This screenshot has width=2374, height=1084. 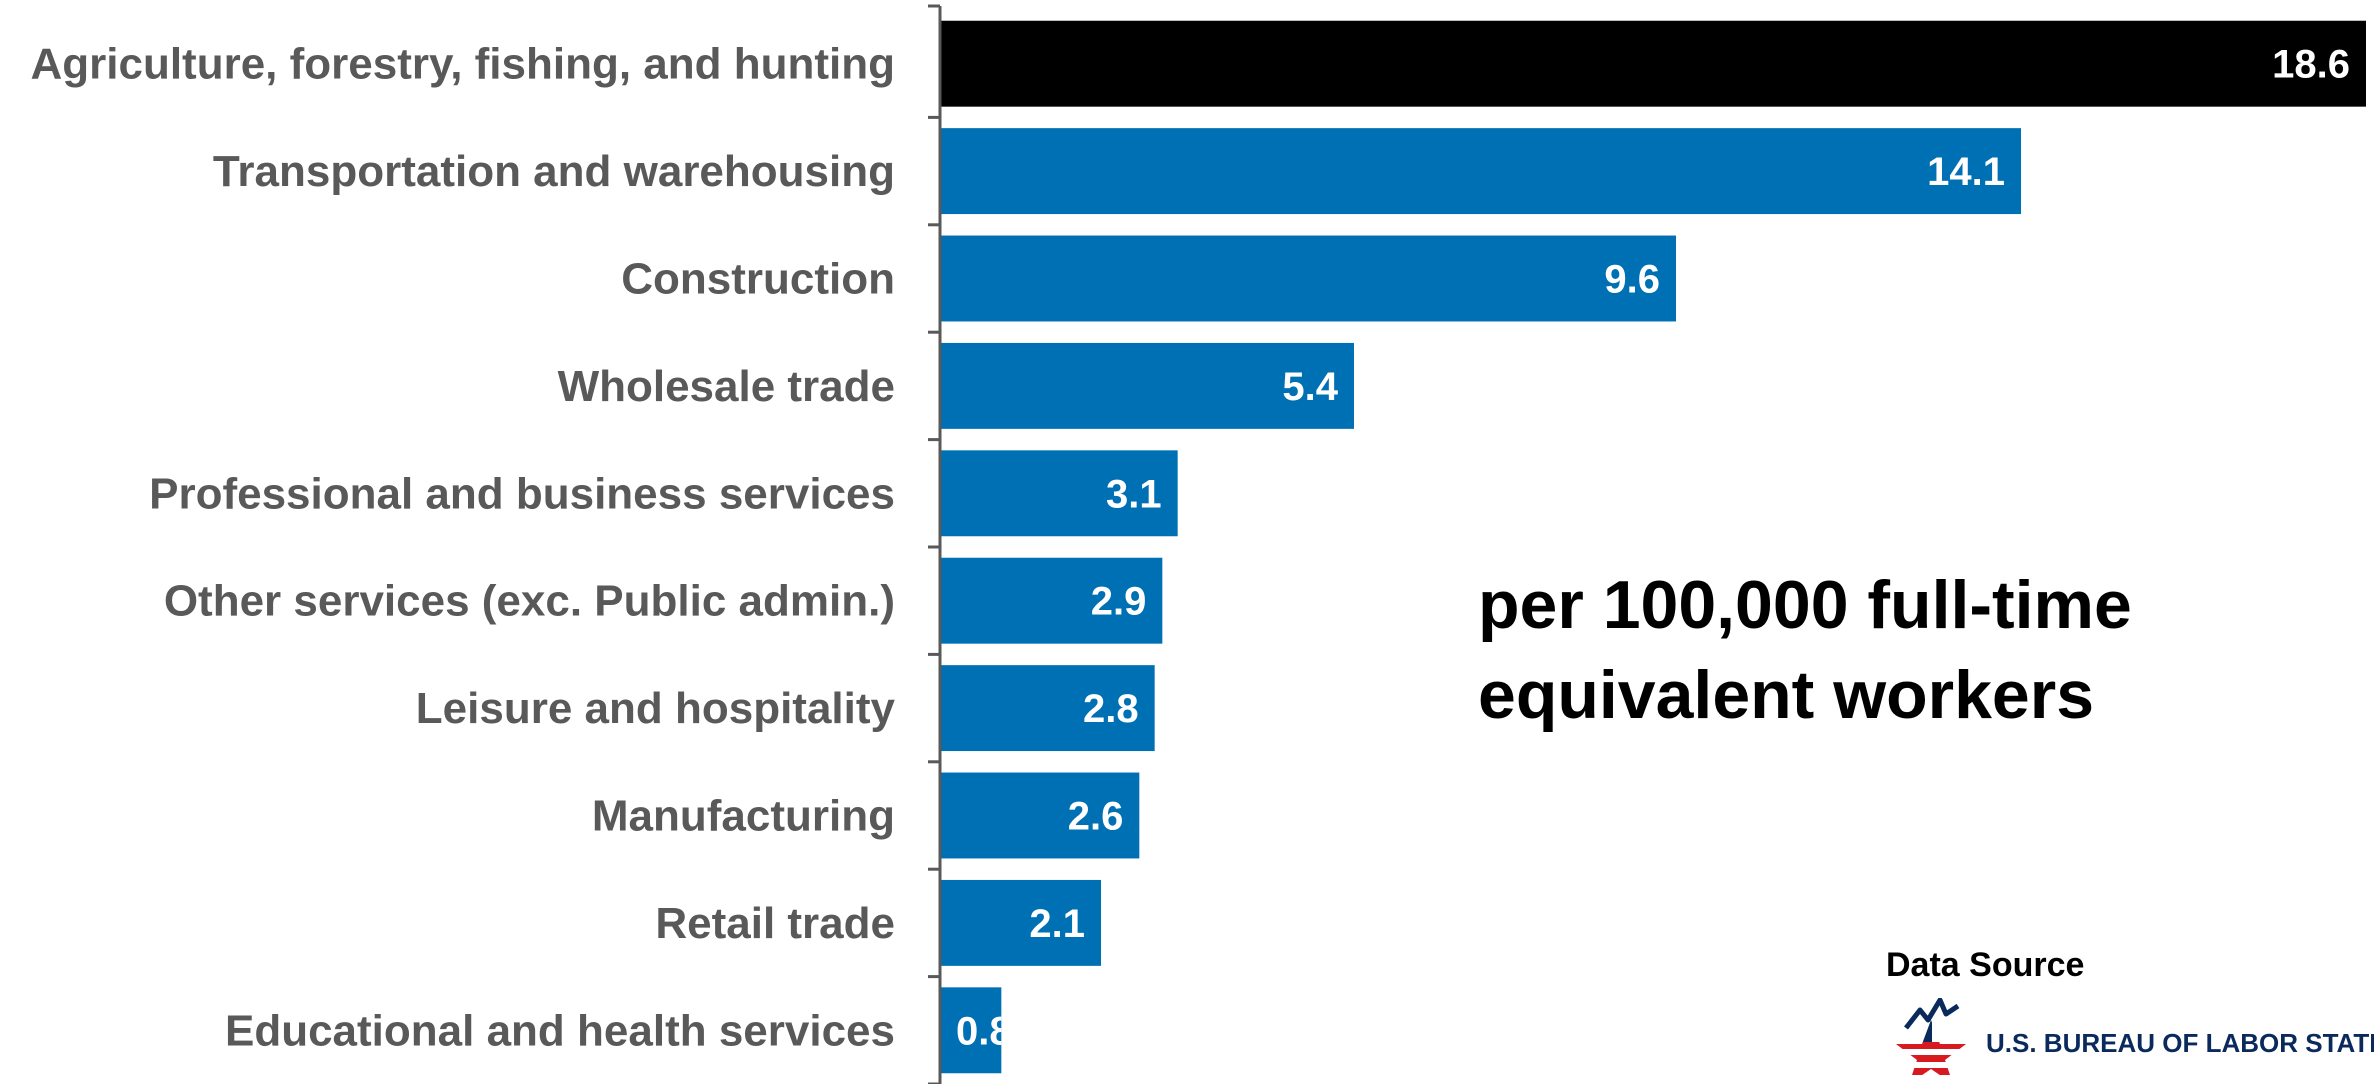 What do you see at coordinates (529, 601) in the screenshot?
I see `category-label-5: Other services (exc. Public admin.)` at bounding box center [529, 601].